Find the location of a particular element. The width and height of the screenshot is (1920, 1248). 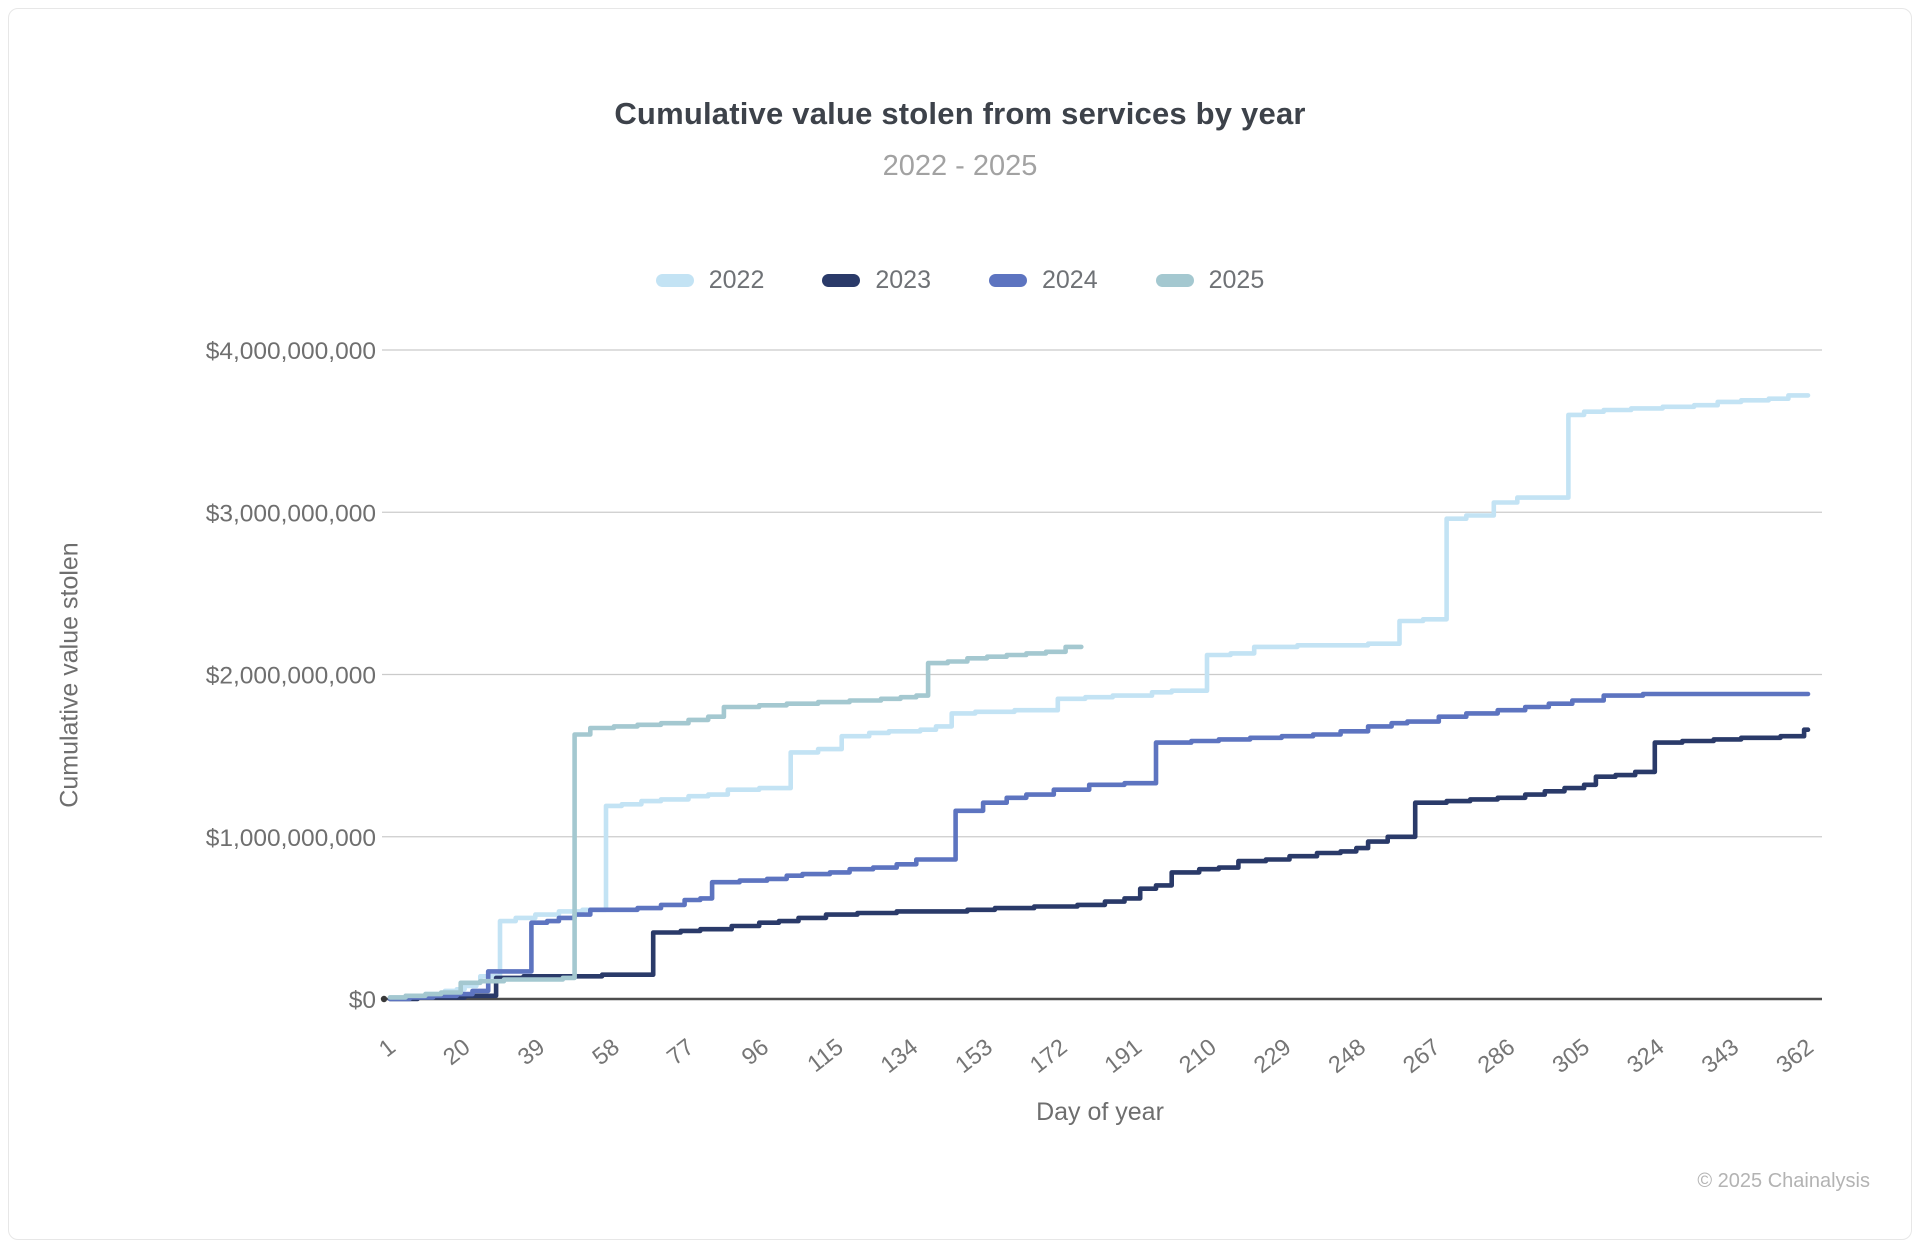

x-tick-label: 77 is located at coordinates (680, 1051).